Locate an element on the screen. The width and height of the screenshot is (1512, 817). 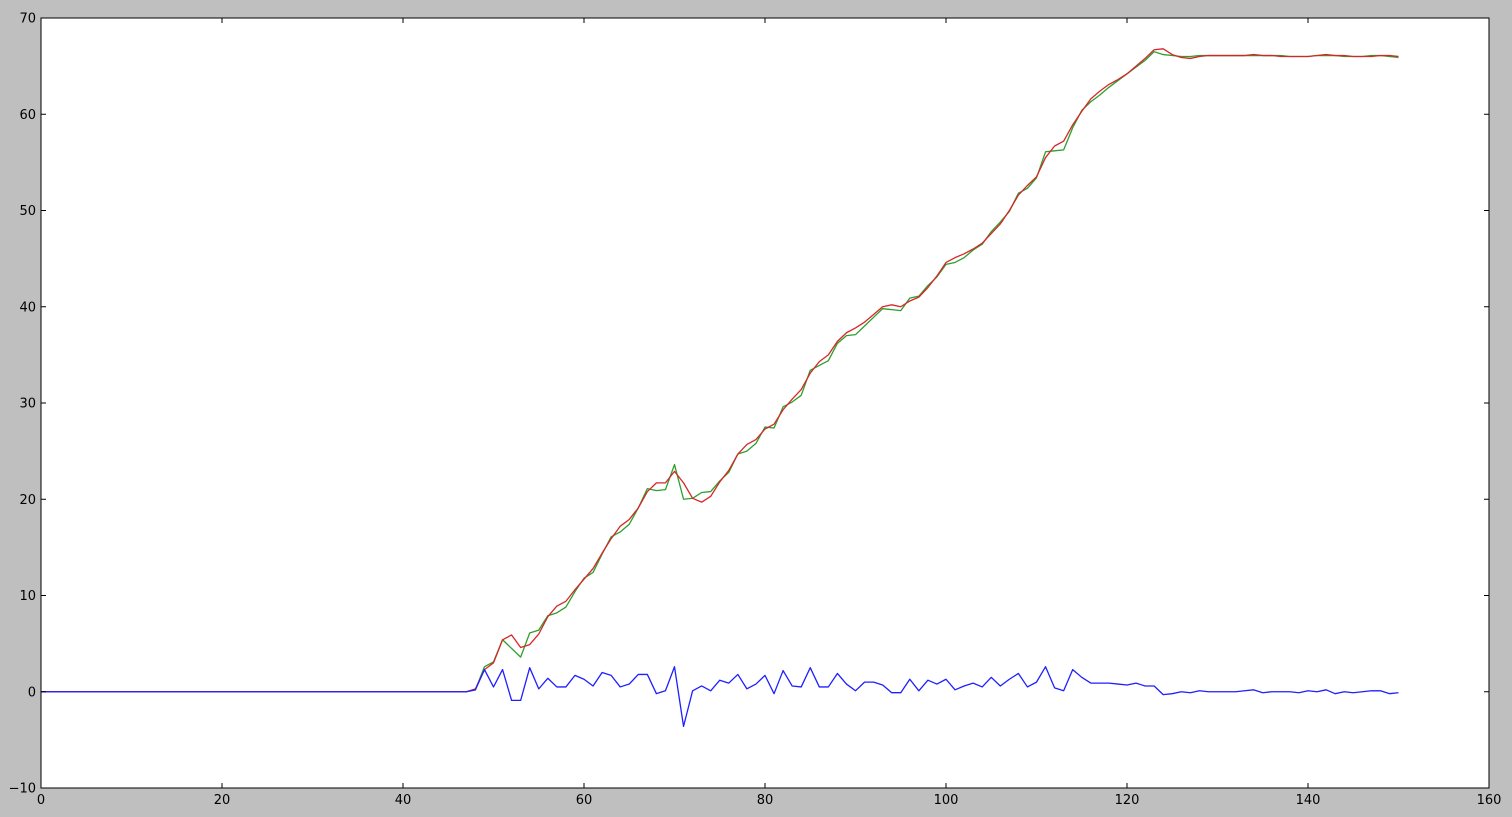
y-tick-label: 50 is located at coordinates (27, 211).